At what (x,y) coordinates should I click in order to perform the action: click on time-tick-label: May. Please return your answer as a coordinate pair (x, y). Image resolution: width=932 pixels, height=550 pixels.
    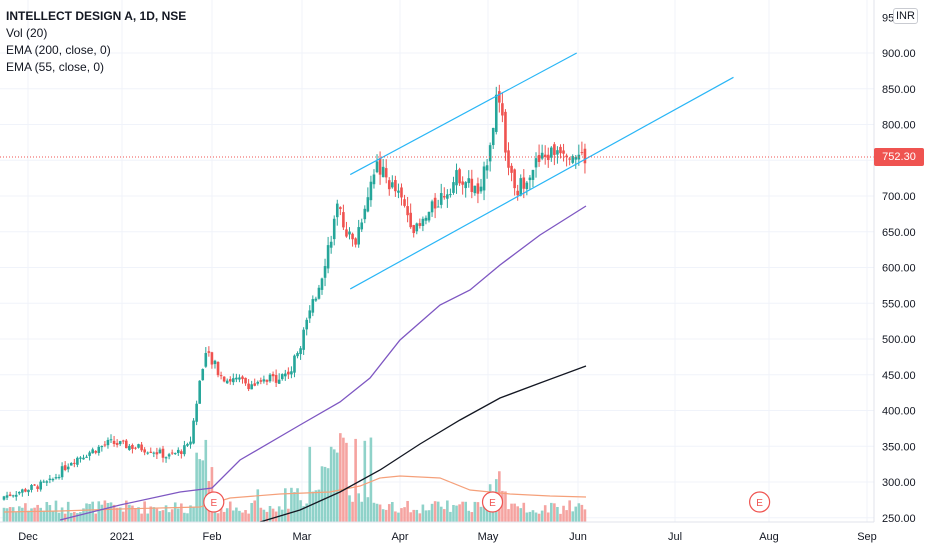
    Looking at the image, I should click on (488, 537).